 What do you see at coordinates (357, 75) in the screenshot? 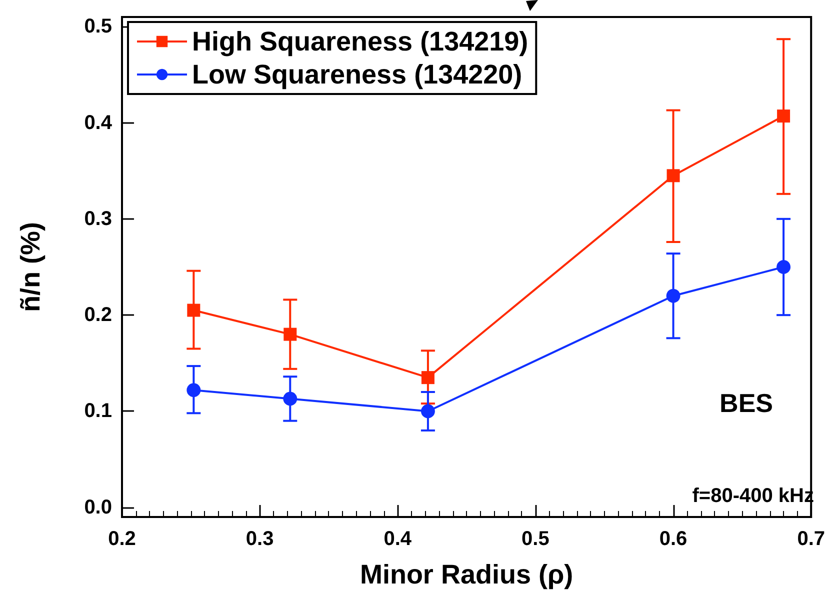
I see `legend-label: Low Squareness (134220)` at bounding box center [357, 75].